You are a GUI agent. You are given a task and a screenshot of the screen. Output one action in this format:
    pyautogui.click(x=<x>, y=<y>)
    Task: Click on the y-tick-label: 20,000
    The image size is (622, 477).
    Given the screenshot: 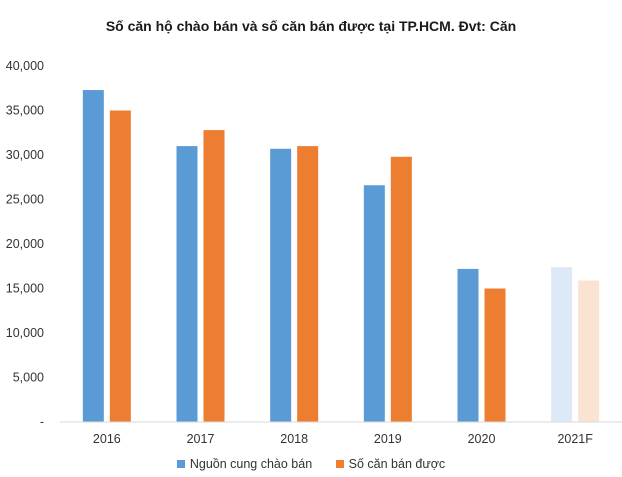 What is the action you would take?
    pyautogui.click(x=25, y=244)
    